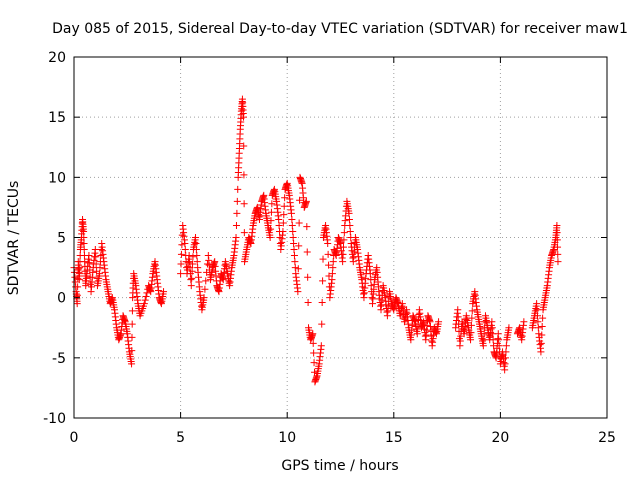 This screenshot has height=480, width=640. Describe the element at coordinates (607, 438) in the screenshot. I see `x-tick-label: 25` at that location.